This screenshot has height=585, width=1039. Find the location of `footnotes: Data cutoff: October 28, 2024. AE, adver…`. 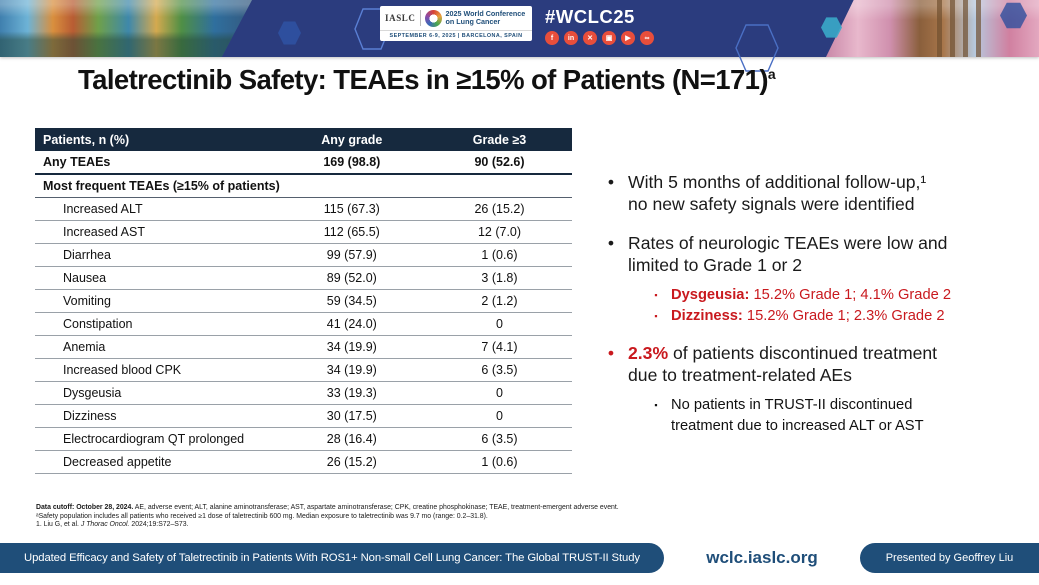

footnotes: Data cutoff: October 28, 2024. AE, adver… is located at coordinates (327, 517).